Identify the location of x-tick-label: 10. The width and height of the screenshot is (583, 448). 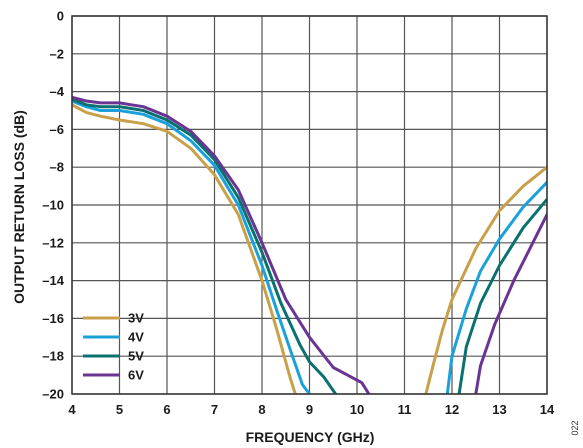
(357, 409).